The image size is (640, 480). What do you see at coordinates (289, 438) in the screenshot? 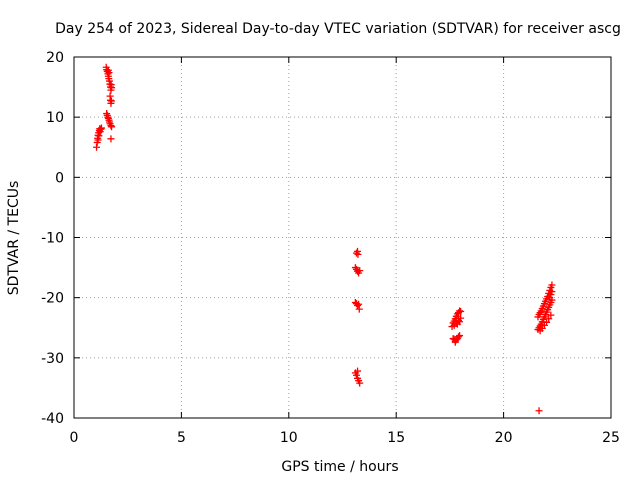
I see `x-tick-label: 10` at bounding box center [289, 438].